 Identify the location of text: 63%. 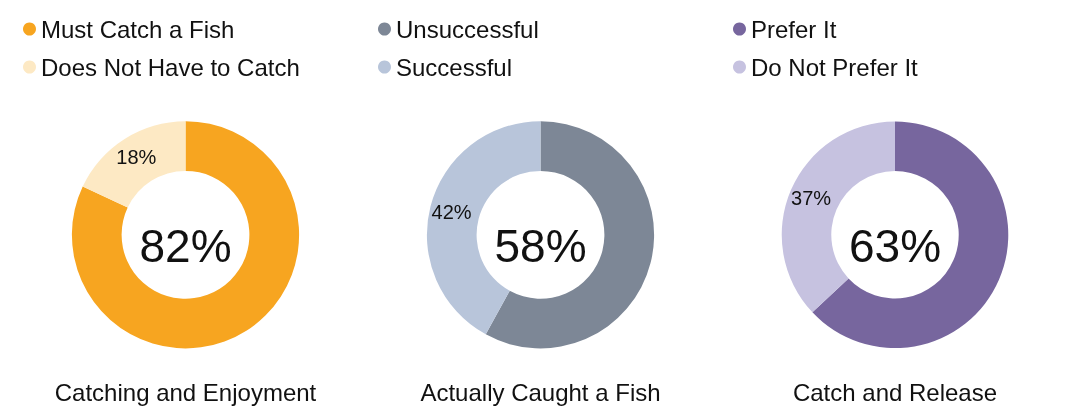
(895, 245).